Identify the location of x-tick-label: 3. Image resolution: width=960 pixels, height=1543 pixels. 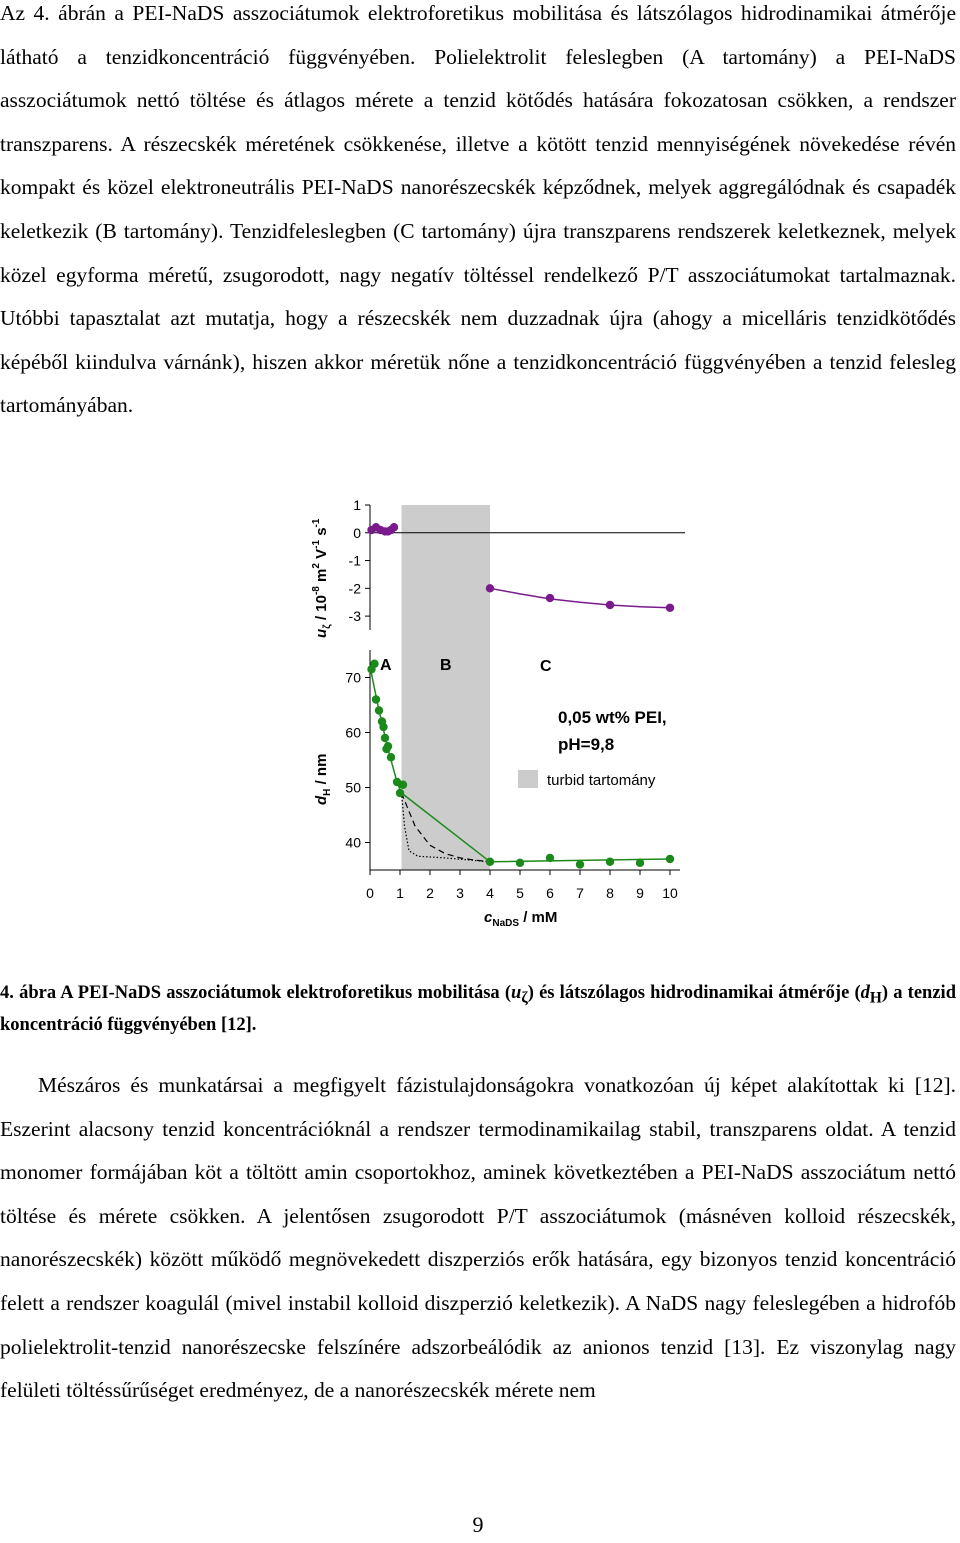
(460, 893).